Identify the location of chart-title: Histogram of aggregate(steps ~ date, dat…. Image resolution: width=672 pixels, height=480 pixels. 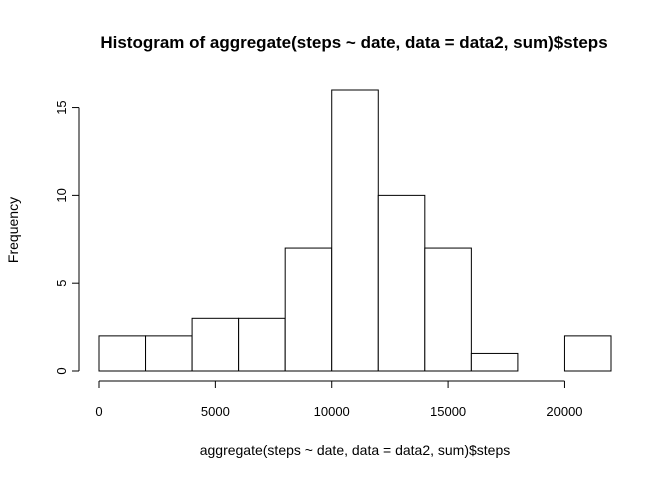
(353, 42).